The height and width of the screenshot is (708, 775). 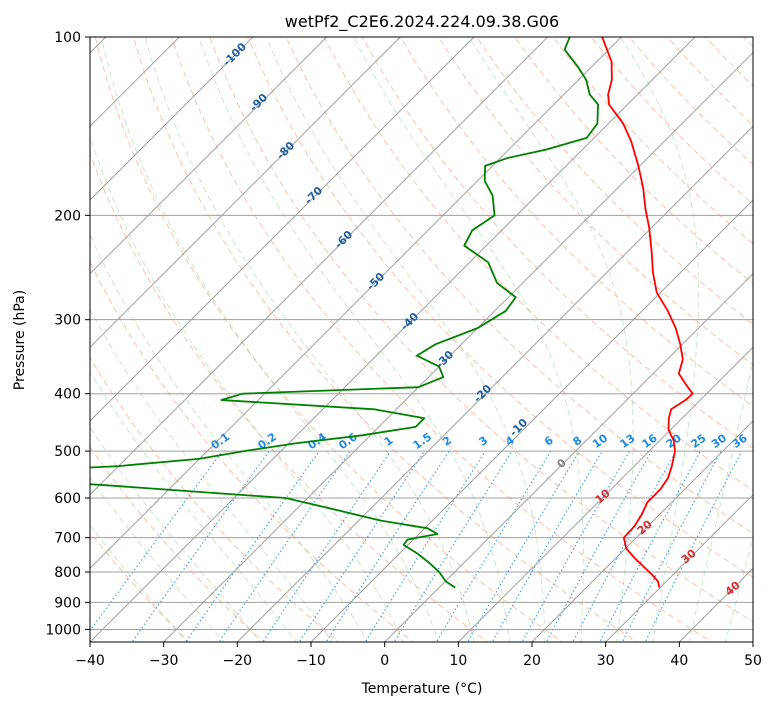 What do you see at coordinates (606, 661) in the screenshot?
I see `x-tick-label: 30` at bounding box center [606, 661].